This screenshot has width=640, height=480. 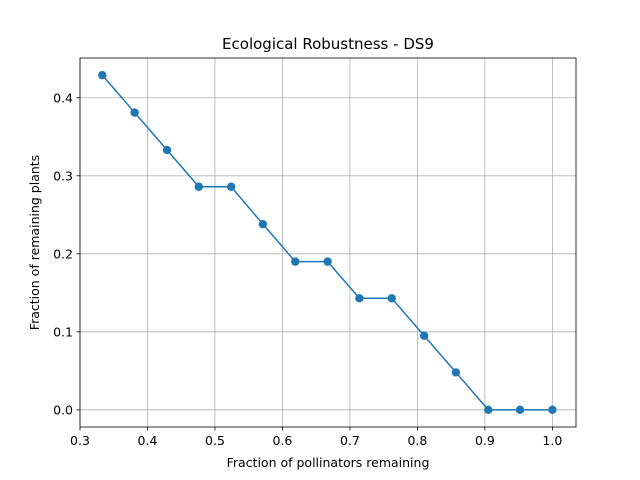 I want to click on x-tick-label: 0.8, so click(x=417, y=440).